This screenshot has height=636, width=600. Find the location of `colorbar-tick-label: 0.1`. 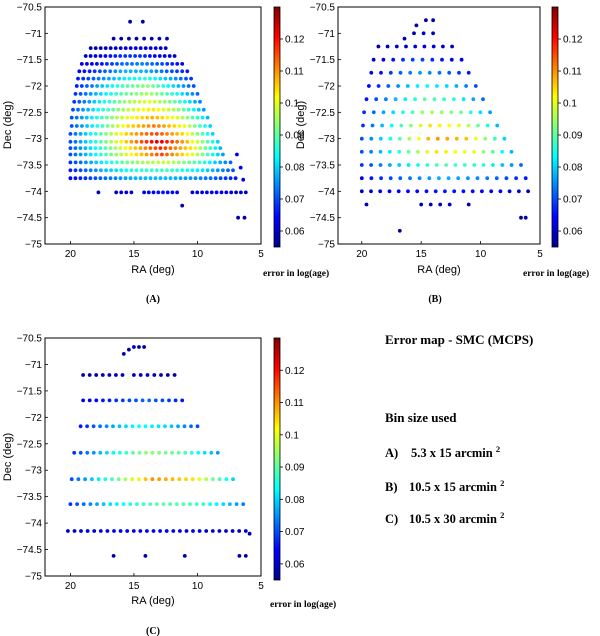

colorbar-tick-label: 0.1 is located at coordinates (292, 435).